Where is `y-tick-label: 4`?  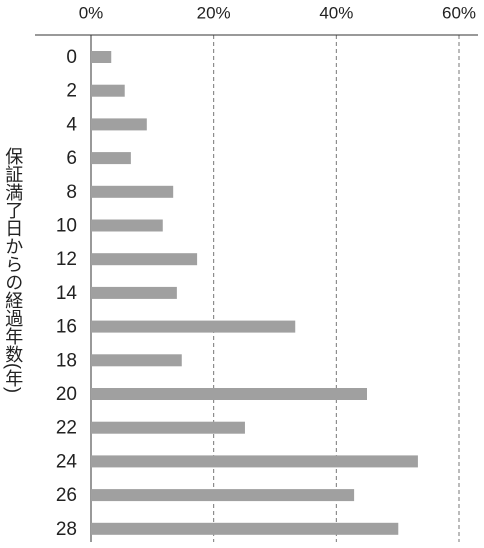
y-tick-label: 4 is located at coordinates (71, 124).